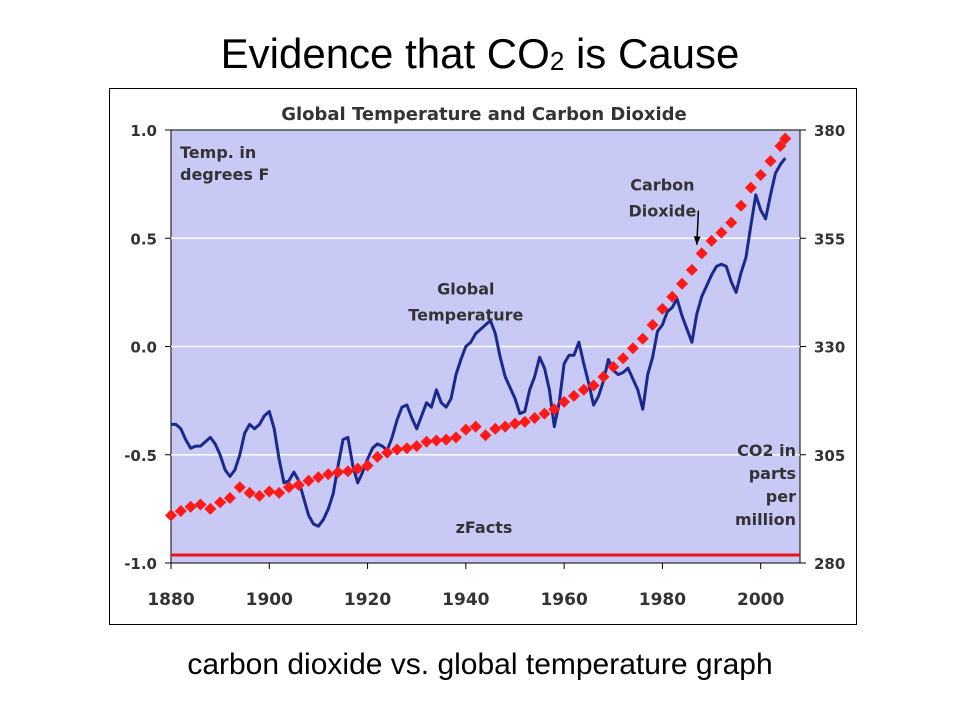 The width and height of the screenshot is (960, 720). I want to click on x-tick-label: 1880, so click(170, 600).